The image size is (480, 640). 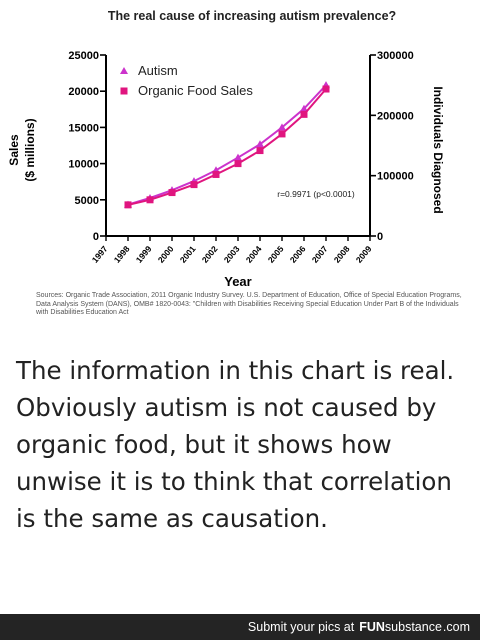 What do you see at coordinates (232, 254) in the screenshot?
I see `x-tick-label: 2003` at bounding box center [232, 254].